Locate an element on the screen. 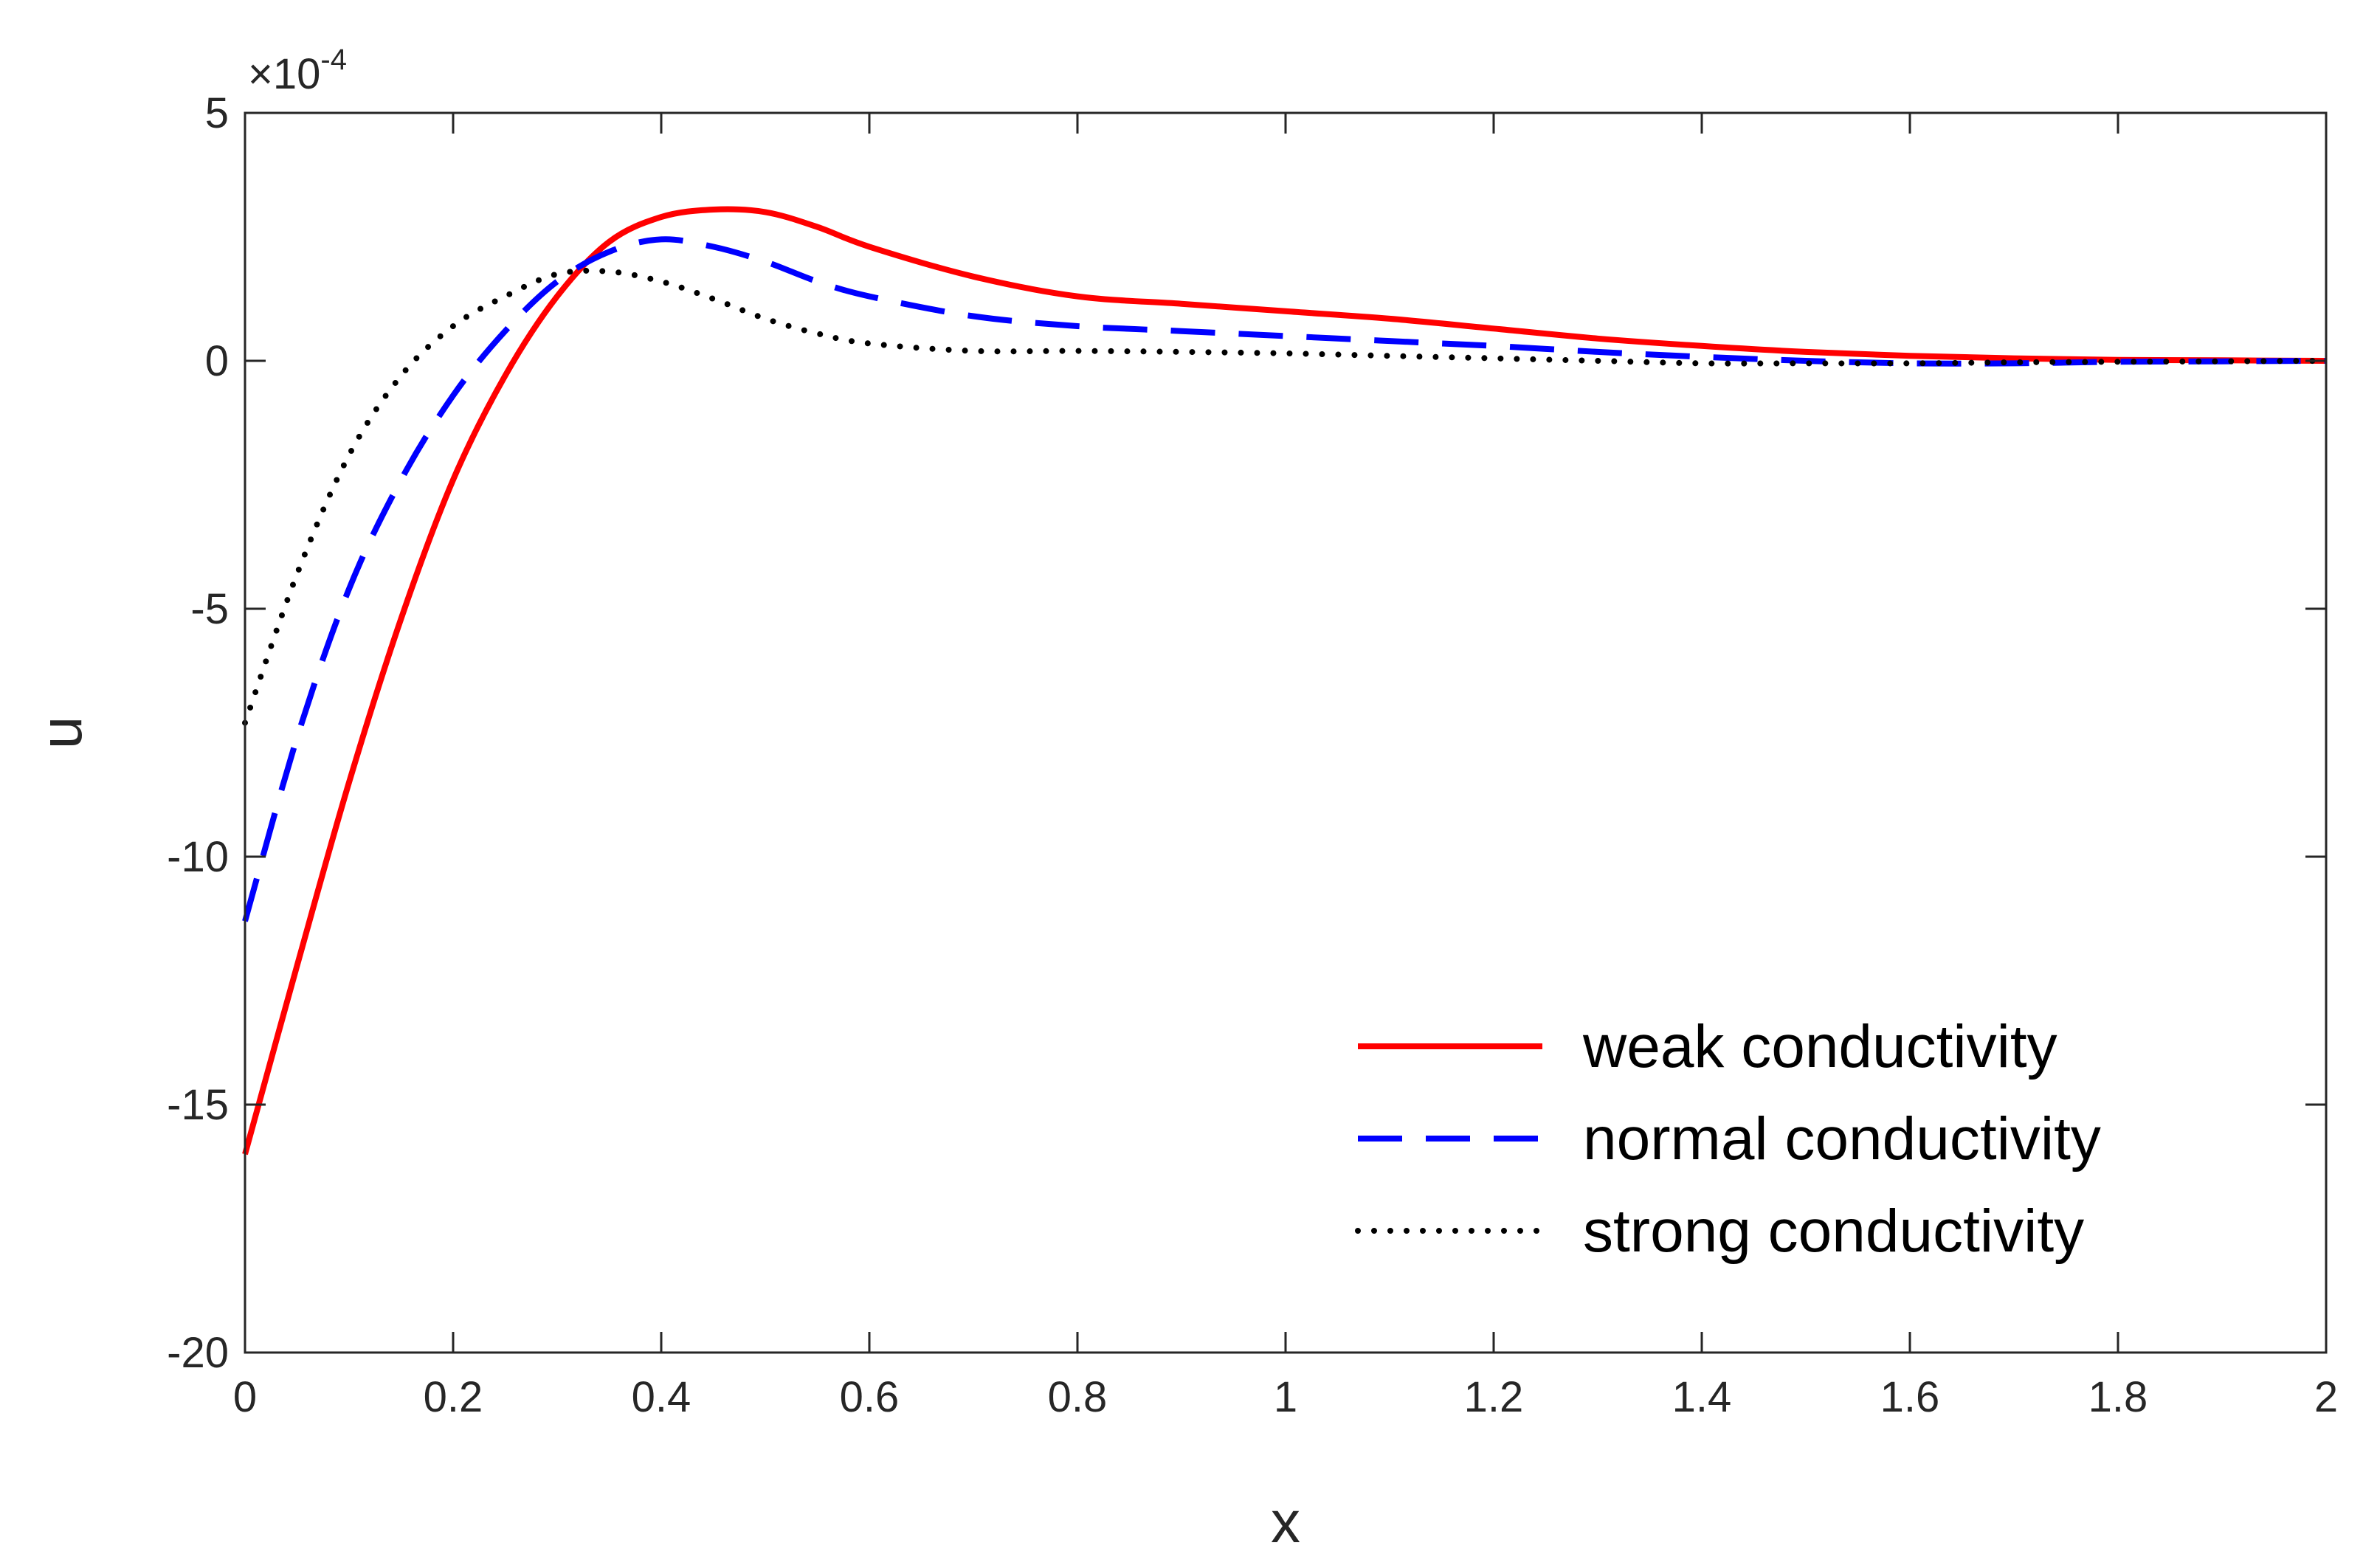 The image size is (2363, 1568). x-tick-label: 1.6 is located at coordinates (1910, 1397).